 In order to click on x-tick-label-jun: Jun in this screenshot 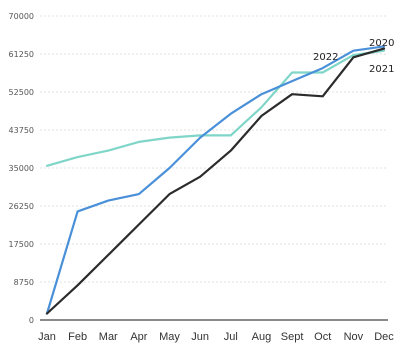, I will do `click(200, 337)`.